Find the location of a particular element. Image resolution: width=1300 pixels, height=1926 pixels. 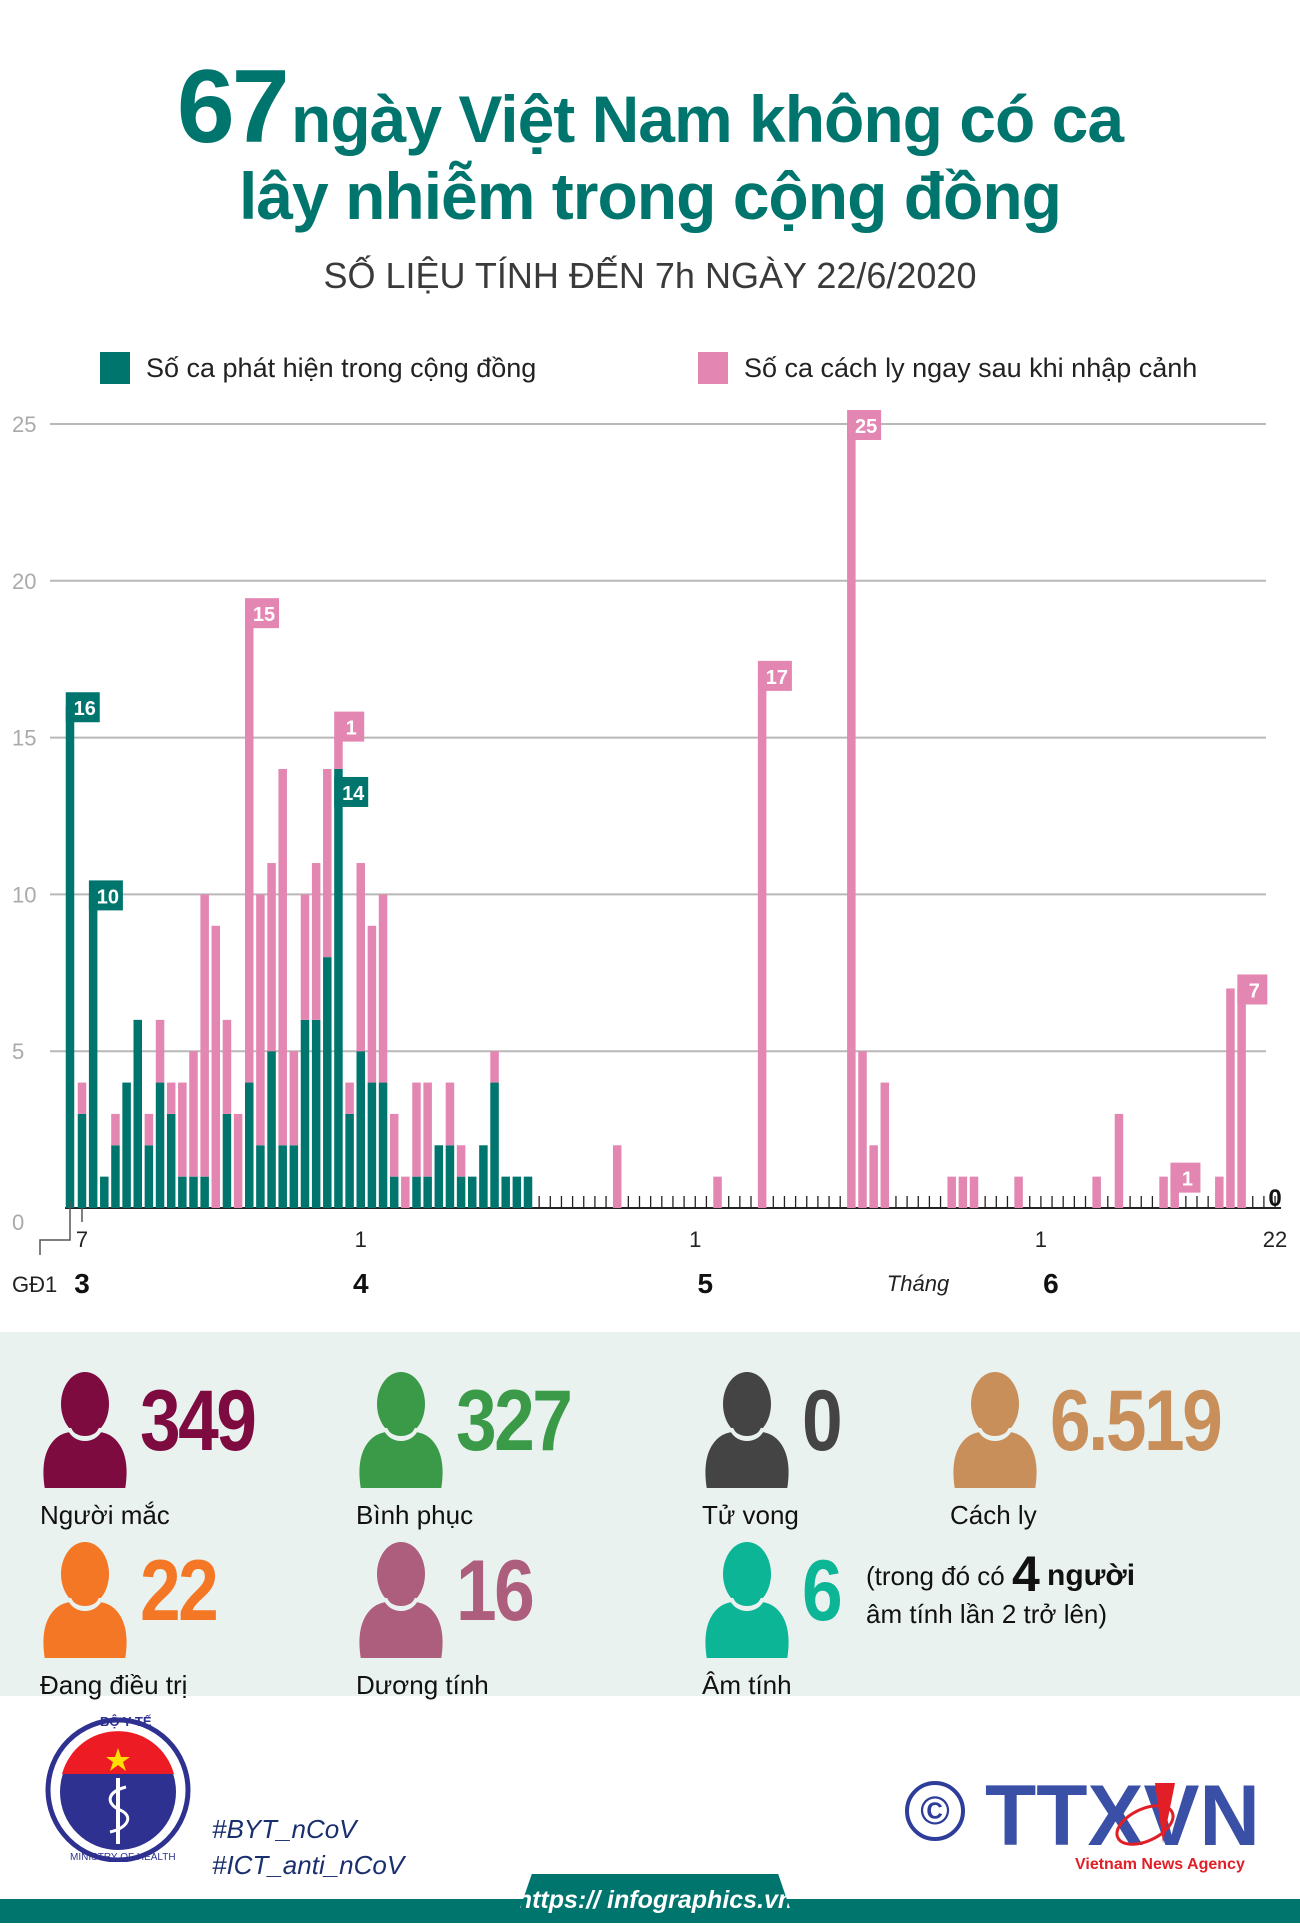

value-label: 15 is located at coordinates (264, 615).